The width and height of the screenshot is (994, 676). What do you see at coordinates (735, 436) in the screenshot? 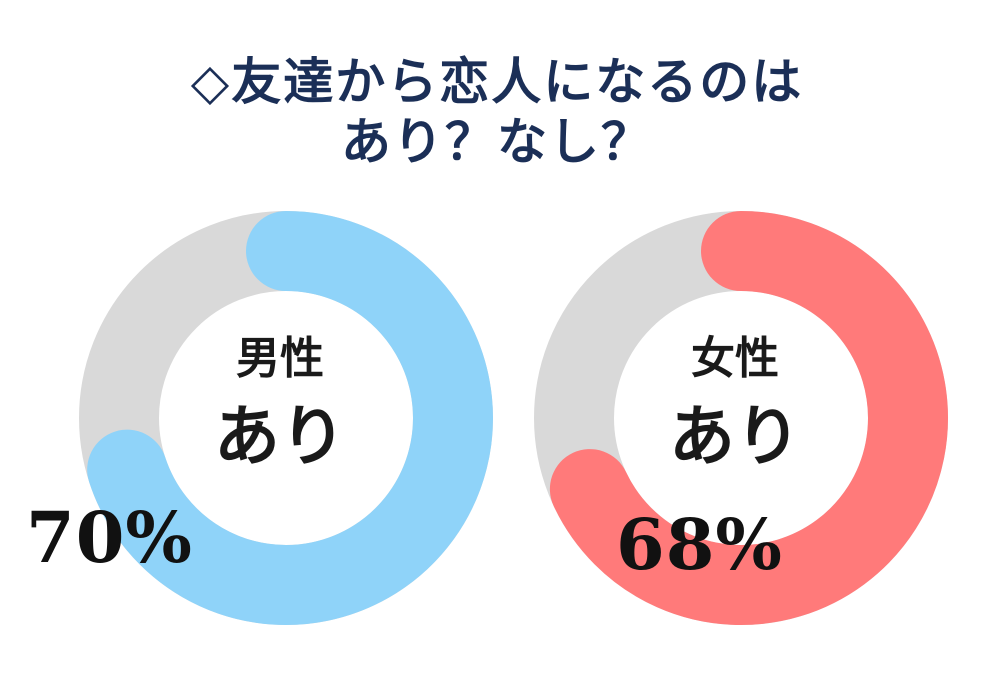
I see `answer-label-female: あり` at bounding box center [735, 436].